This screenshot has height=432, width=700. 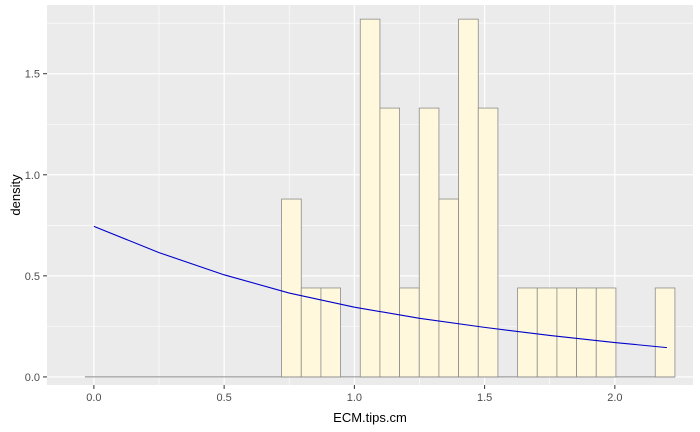 What do you see at coordinates (32, 176) in the screenshot?
I see `y-tick-label: 1.0` at bounding box center [32, 176].